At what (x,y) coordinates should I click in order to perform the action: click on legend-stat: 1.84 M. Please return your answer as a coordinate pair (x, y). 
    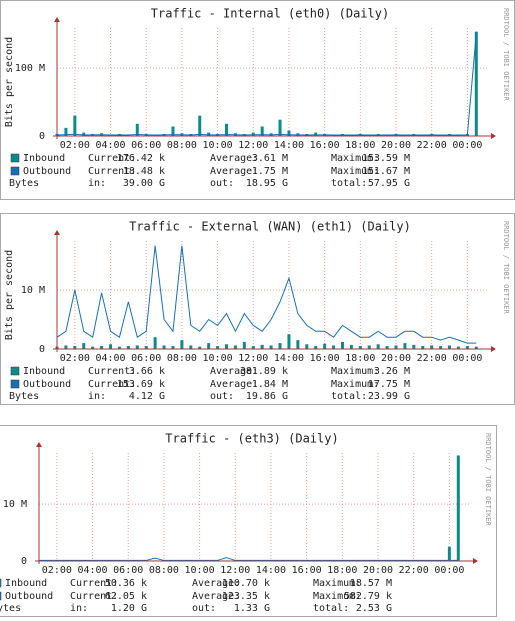
    Looking at the image, I should click on (270, 384).